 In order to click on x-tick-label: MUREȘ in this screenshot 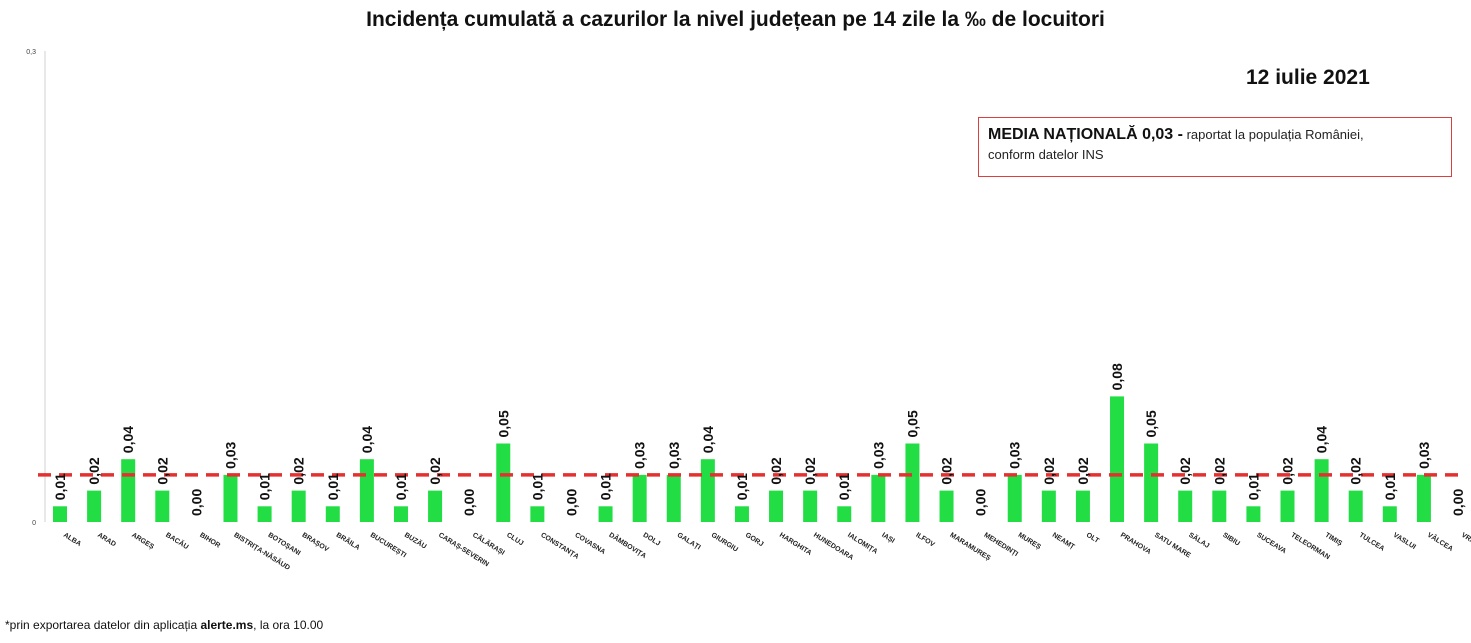, I will do `click(1029, 542)`.